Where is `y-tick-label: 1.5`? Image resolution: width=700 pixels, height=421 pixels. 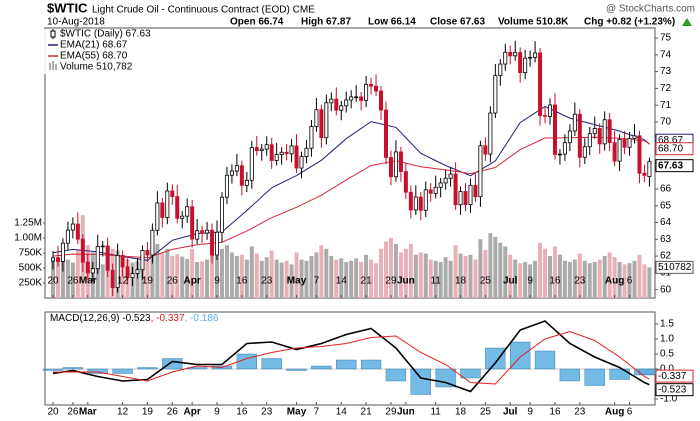
y-tick-label: 1.5 is located at coordinates (667, 324).